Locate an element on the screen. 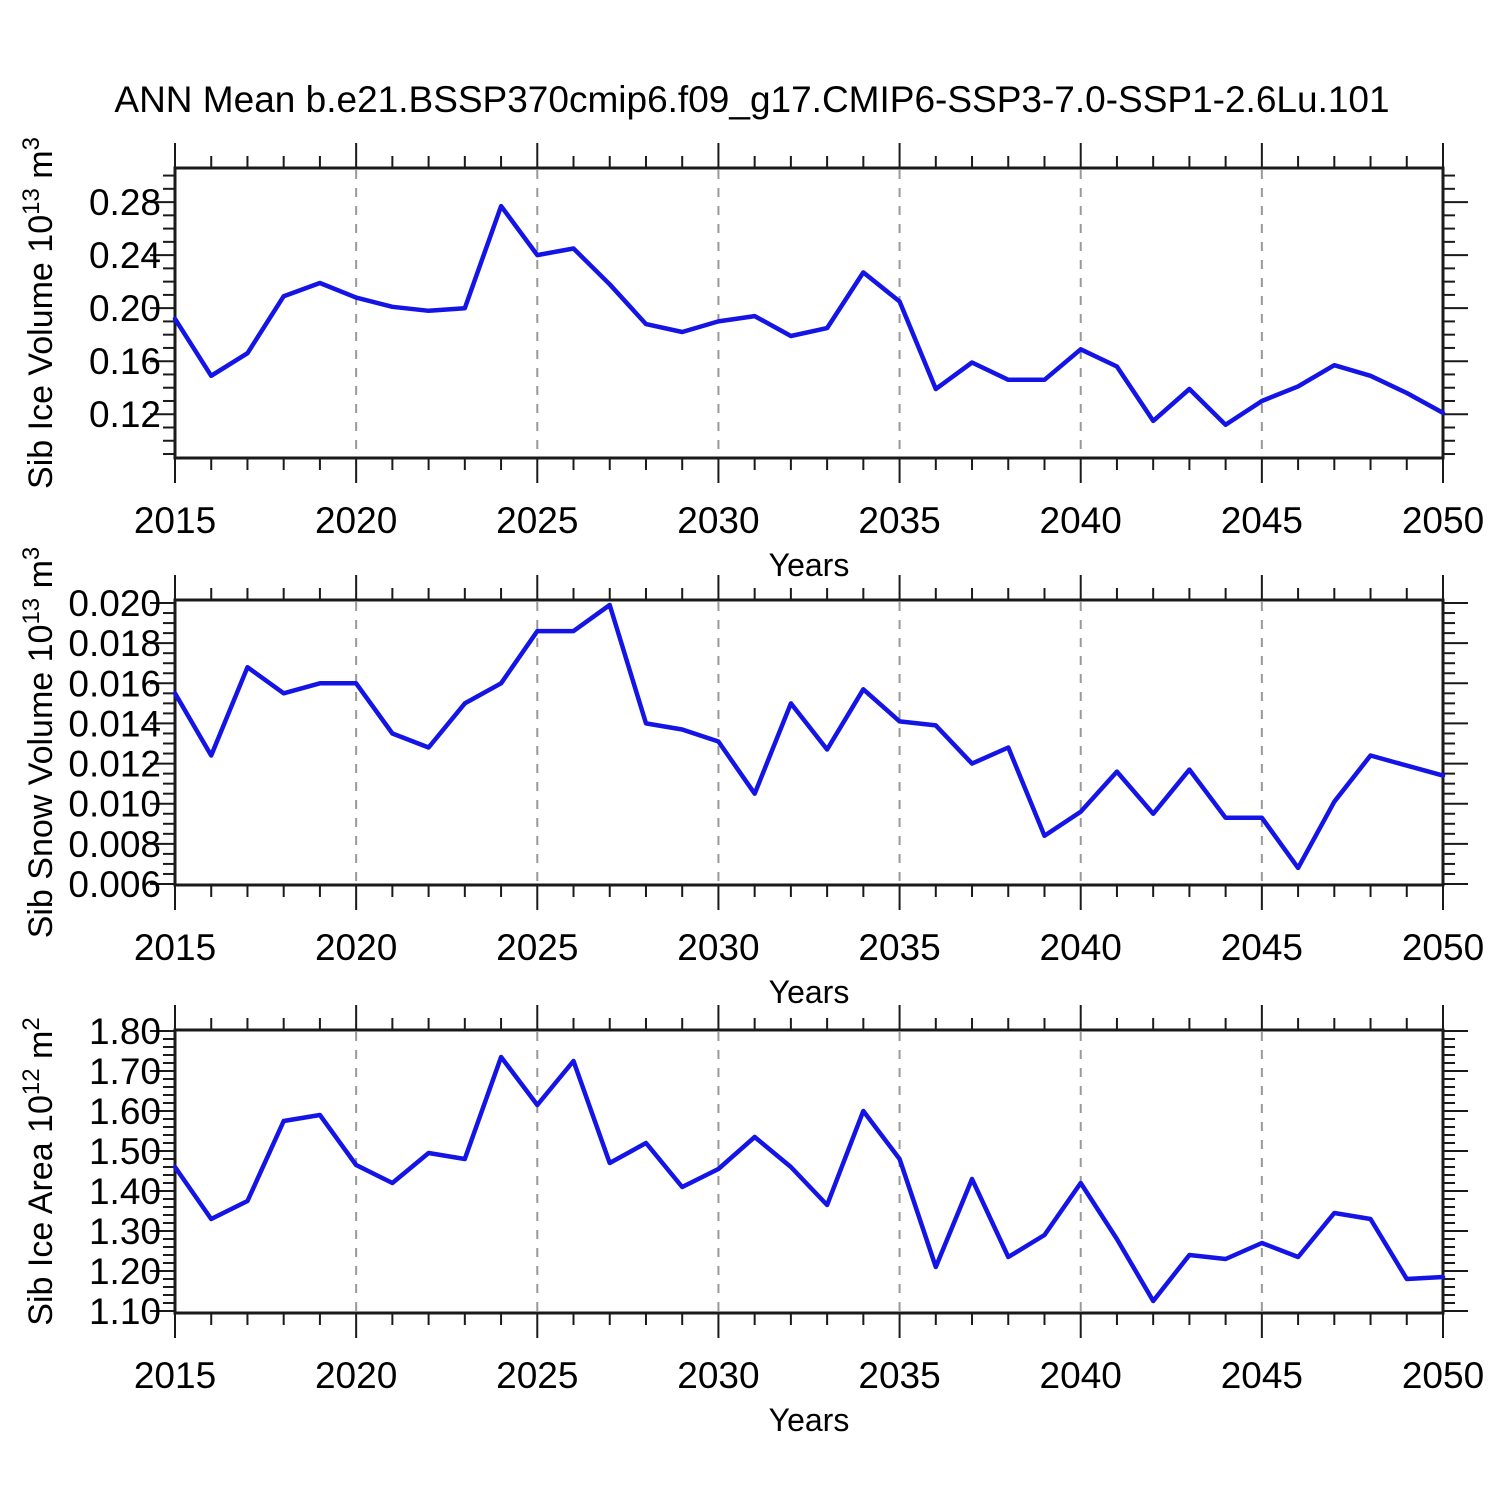 The width and height of the screenshot is (1500, 1500). y-tick-label: 0.016 is located at coordinates (114, 683).